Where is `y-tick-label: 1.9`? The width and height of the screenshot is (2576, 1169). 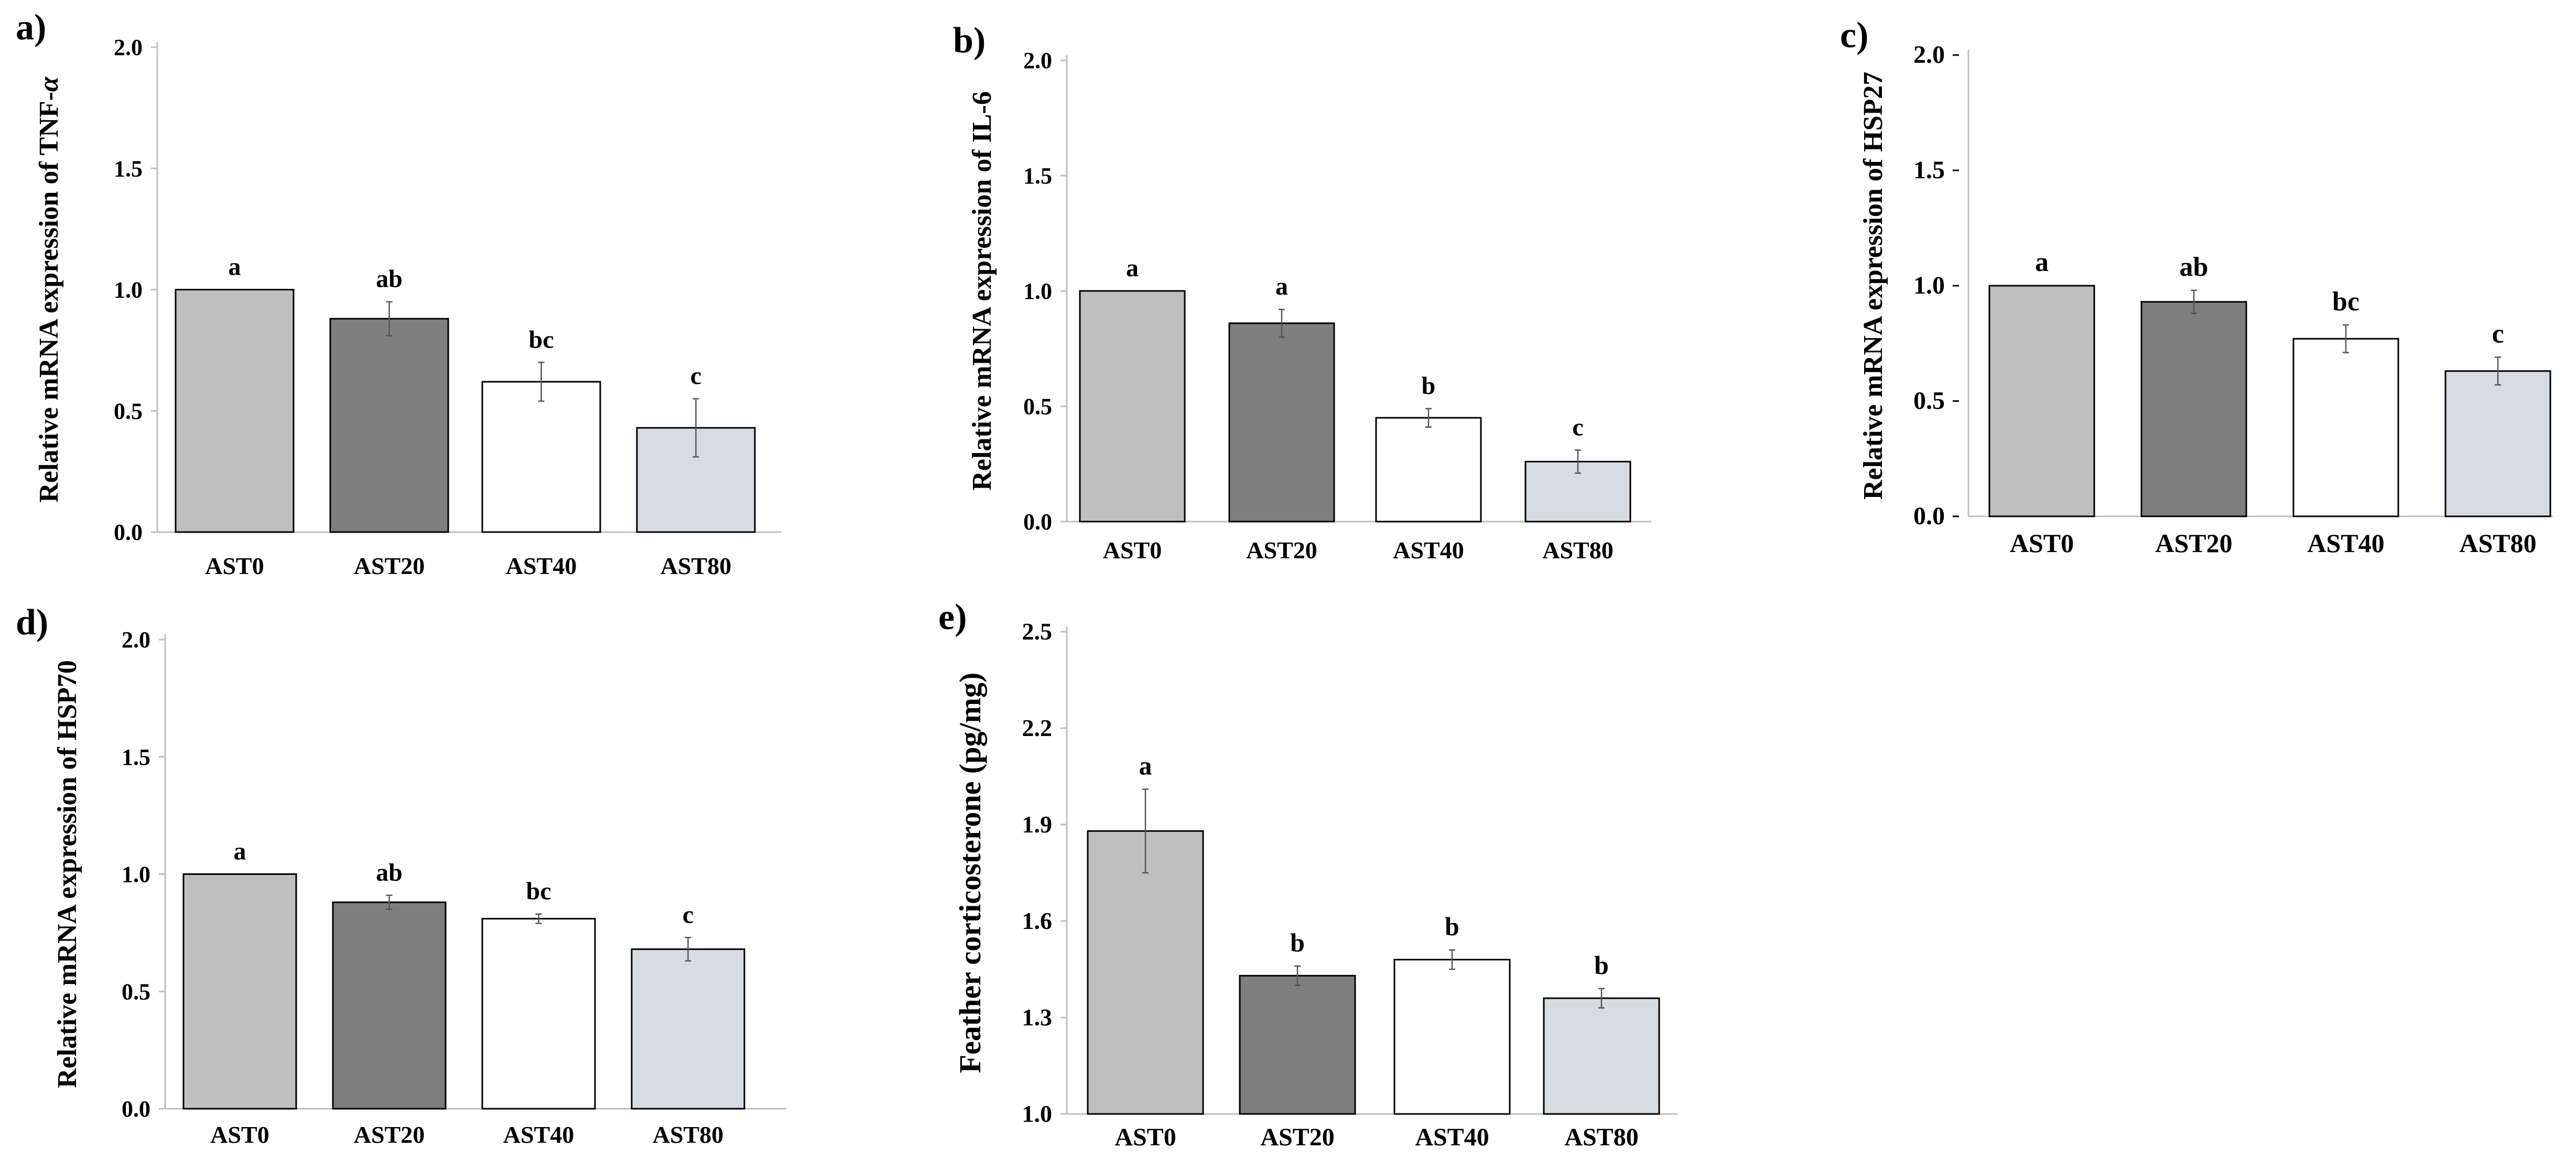
y-tick-label: 1.9 is located at coordinates (1037, 824).